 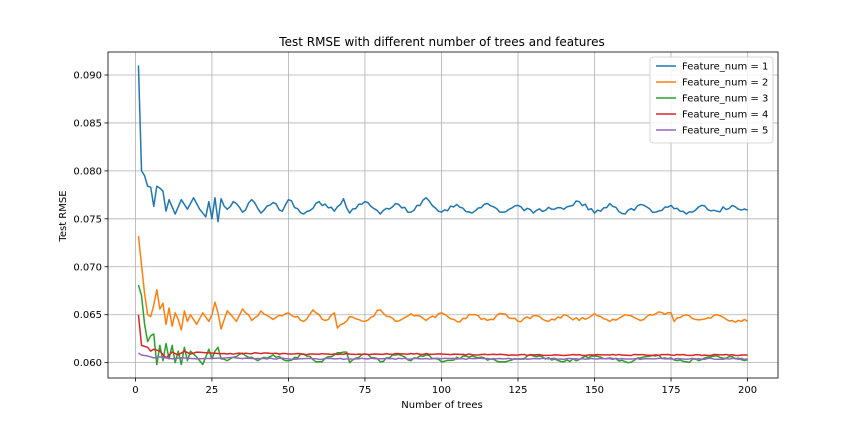 What do you see at coordinates (517, 390) in the screenshot?
I see `x-tick-label: 125` at bounding box center [517, 390].